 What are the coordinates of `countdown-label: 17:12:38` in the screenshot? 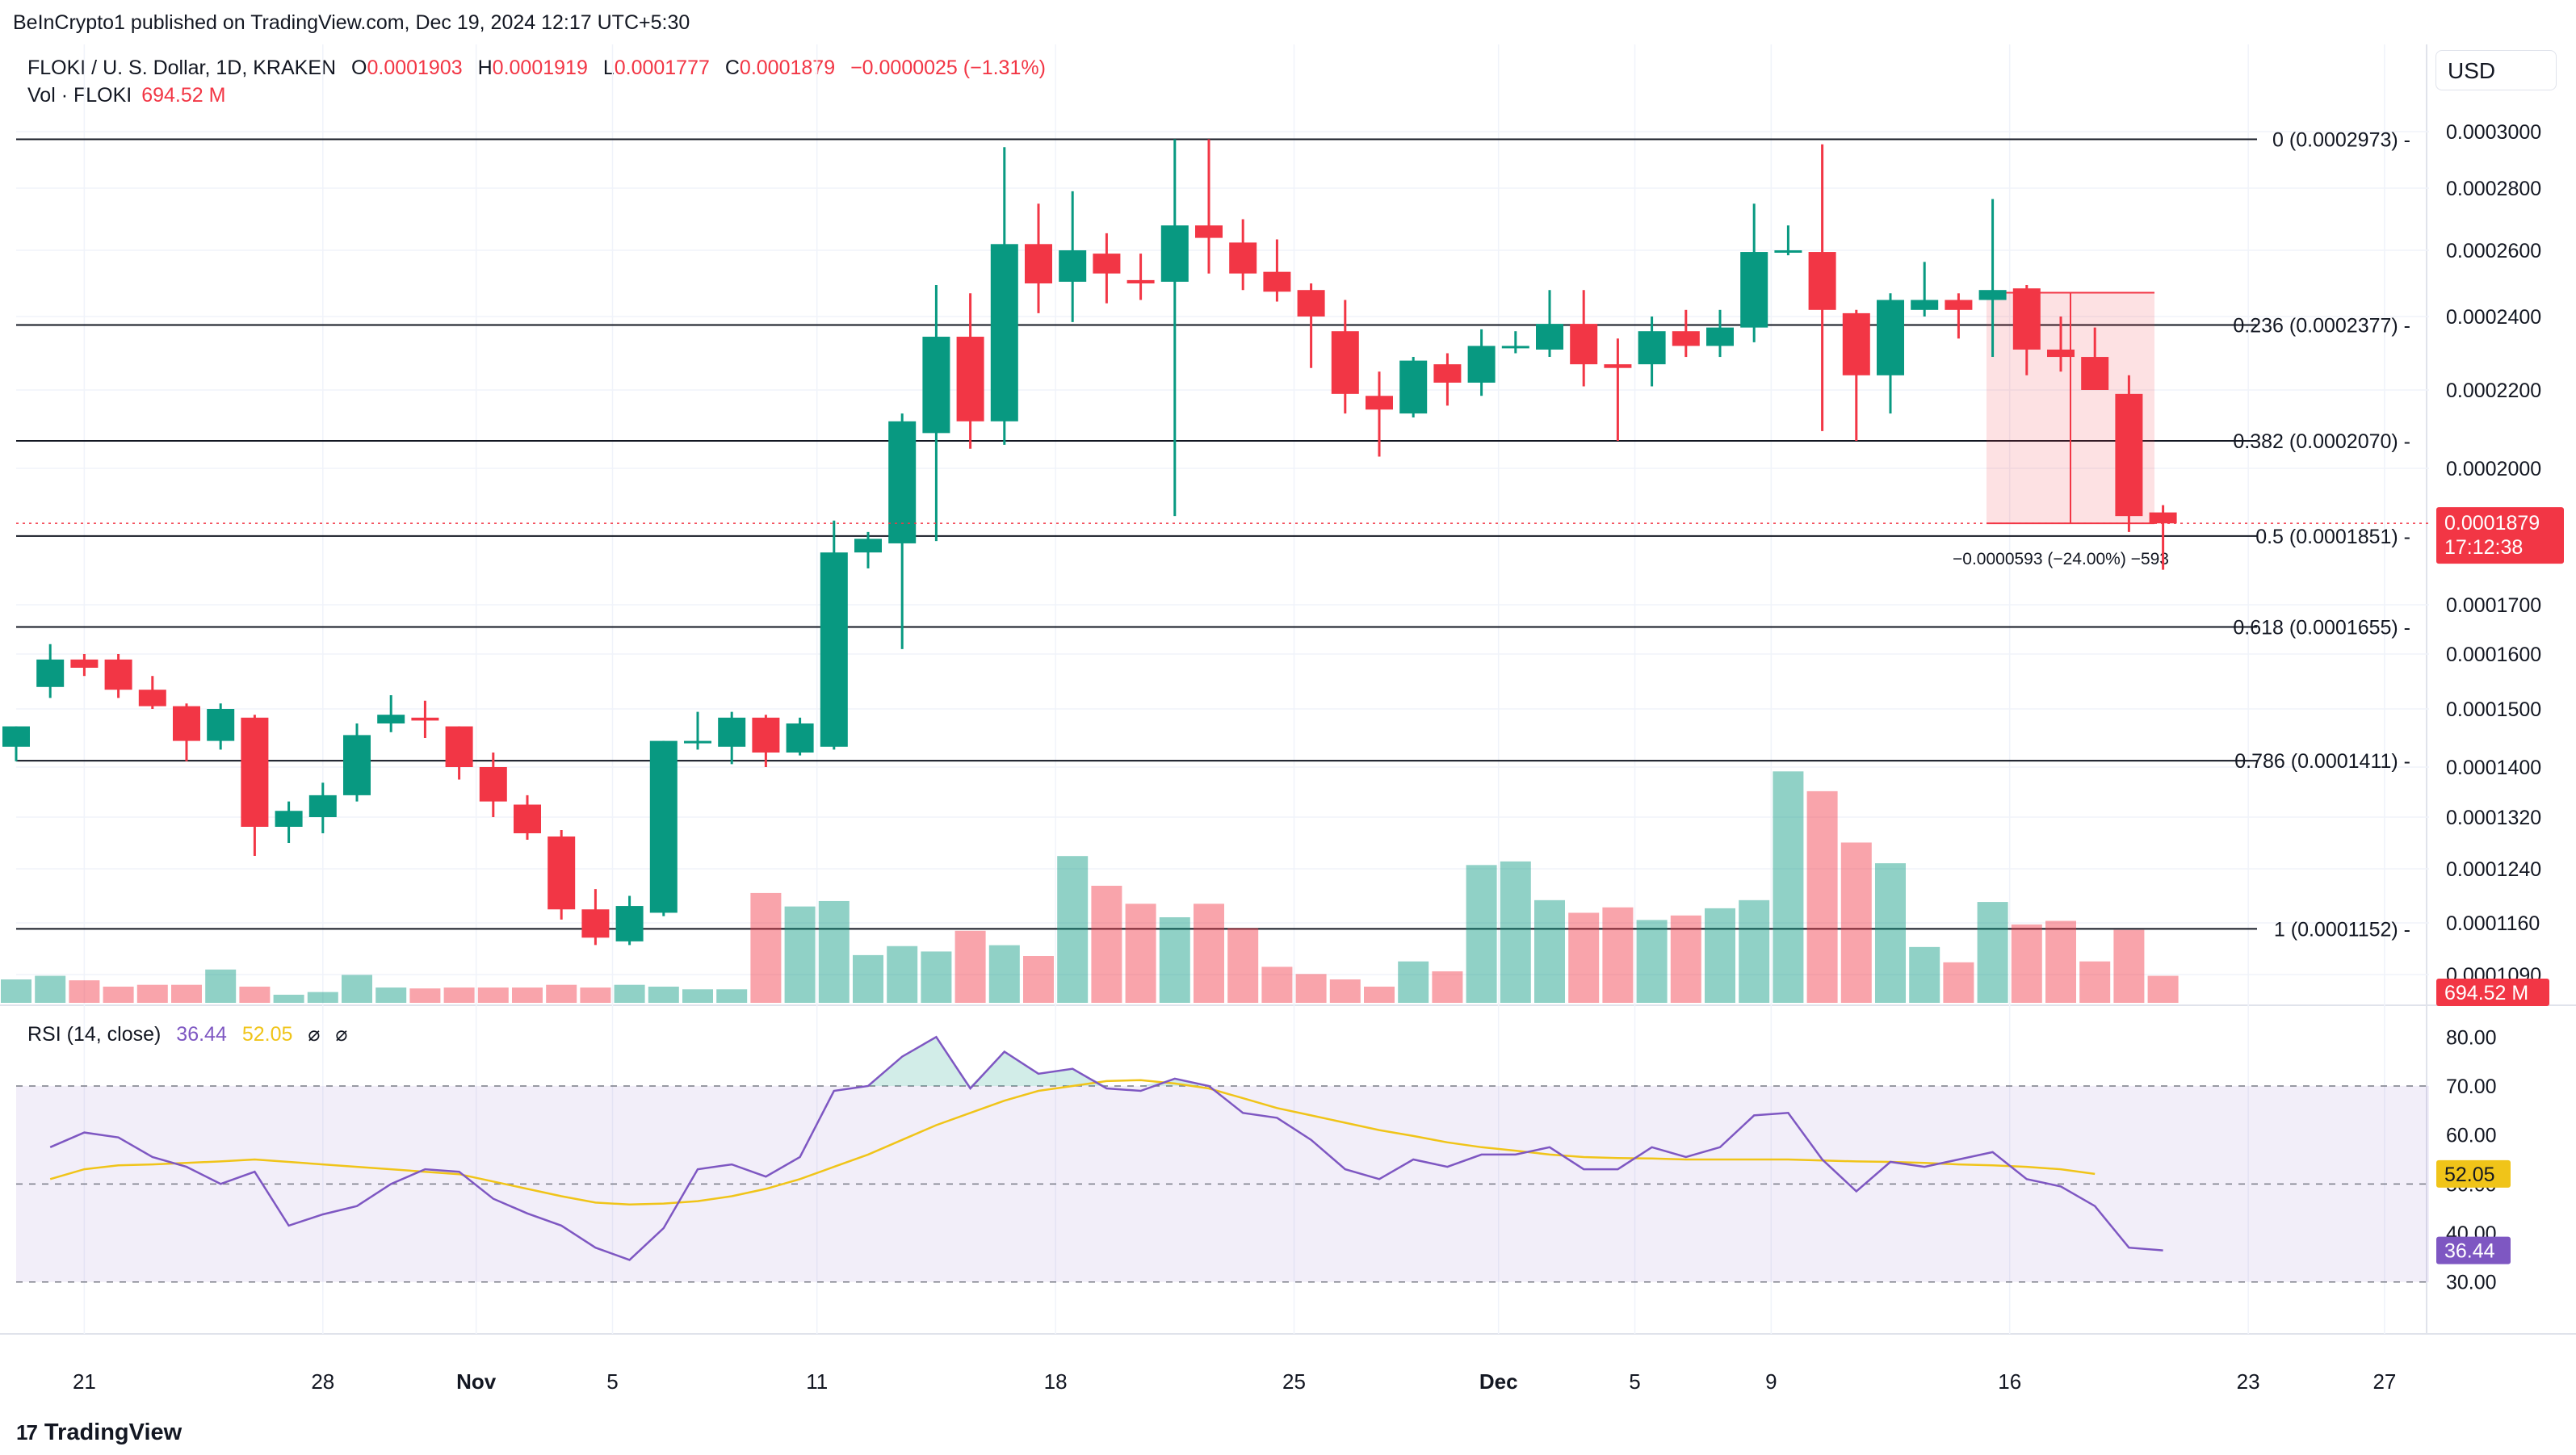 It's located at (2483, 547).